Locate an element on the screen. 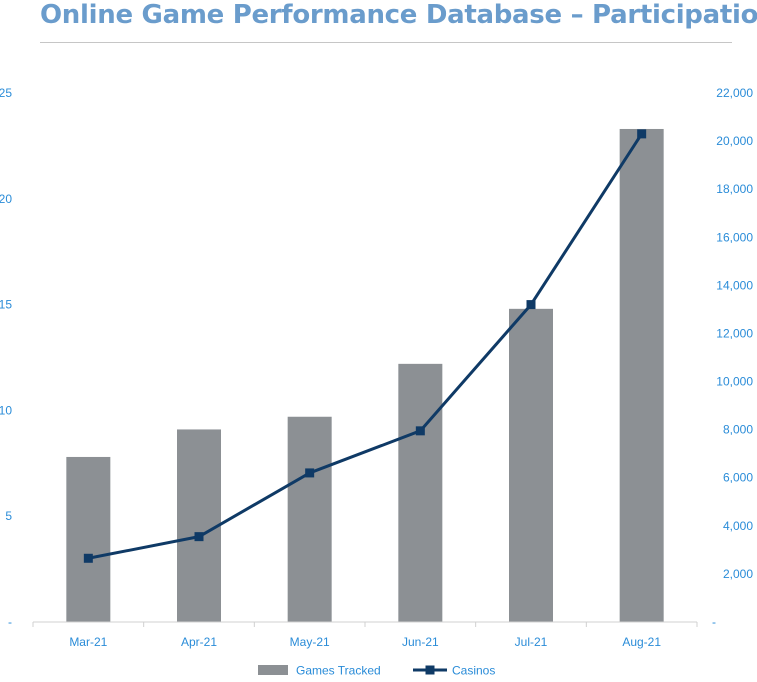  right-axis-tick-label: 4,000 is located at coordinates (738, 526).